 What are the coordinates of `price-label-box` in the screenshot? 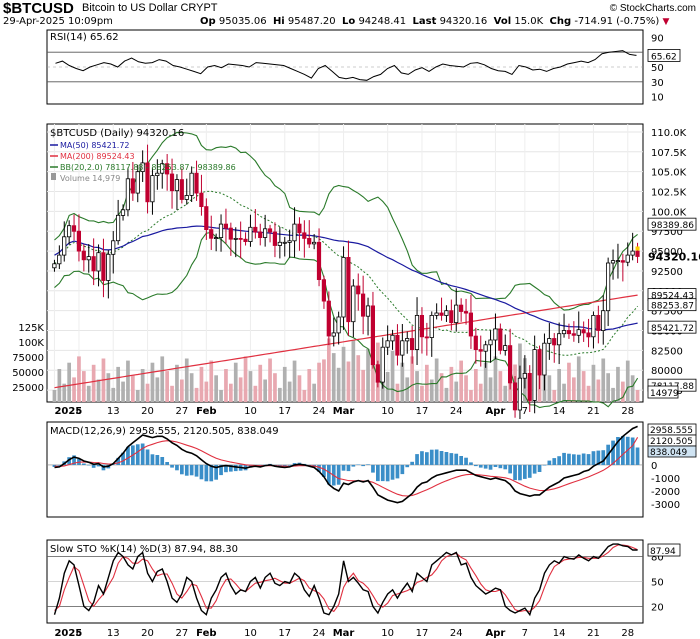 It's located at (672, 305).